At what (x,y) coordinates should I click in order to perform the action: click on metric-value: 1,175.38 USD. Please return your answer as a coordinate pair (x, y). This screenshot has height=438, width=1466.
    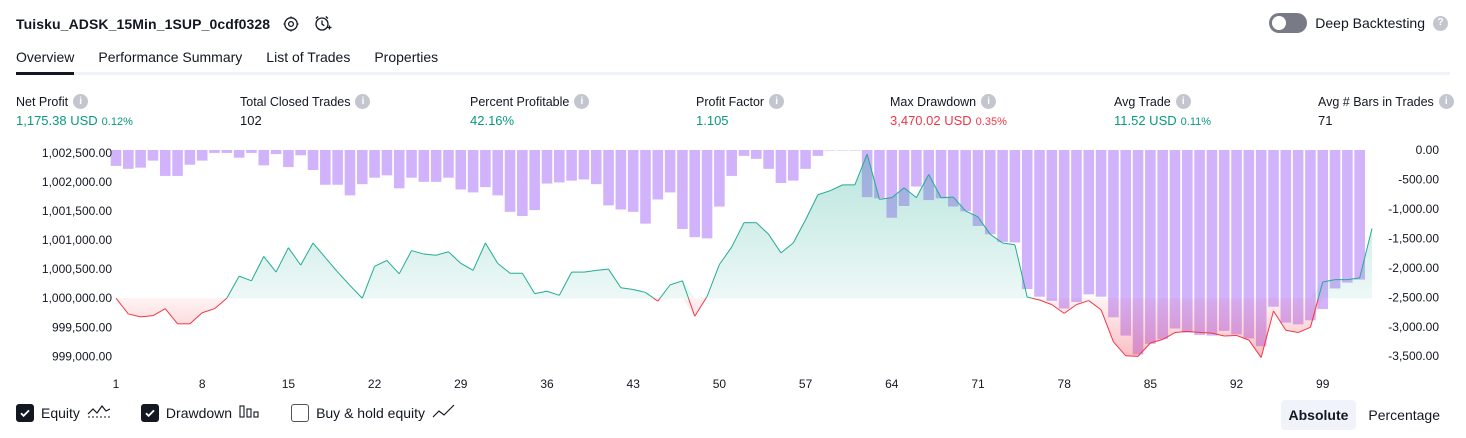
    Looking at the image, I should click on (57, 120).